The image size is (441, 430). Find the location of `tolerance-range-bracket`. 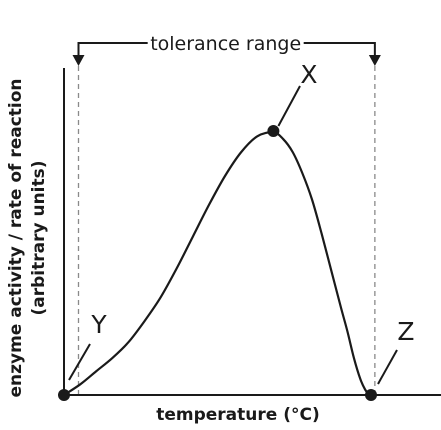

tolerance-range-bracket is located at coordinates (226, 54).